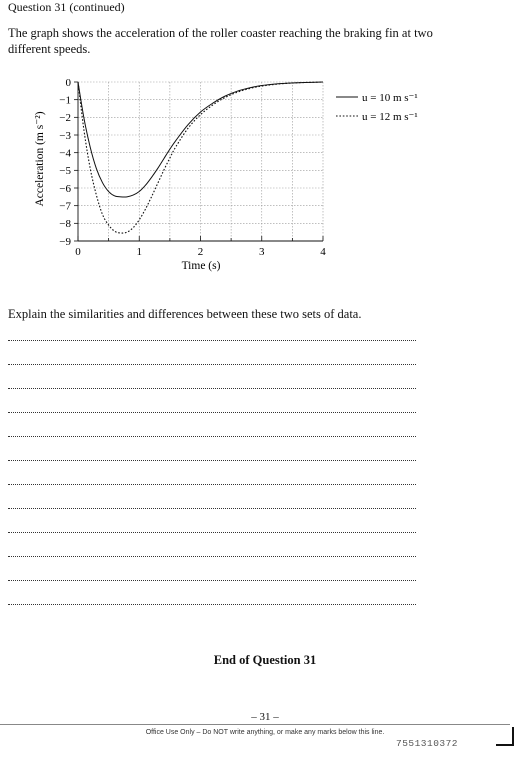 The height and width of the screenshot is (774, 530). What do you see at coordinates (65, 171) in the screenshot?
I see `y-tick-label: −5` at bounding box center [65, 171].